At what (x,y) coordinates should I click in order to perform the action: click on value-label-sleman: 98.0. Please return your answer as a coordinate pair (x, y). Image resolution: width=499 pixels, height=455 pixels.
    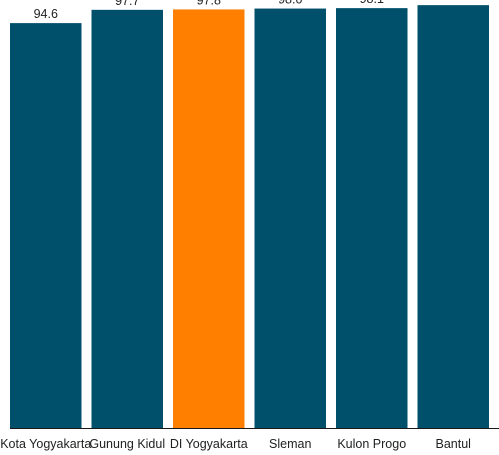
    Looking at the image, I should click on (290, 3).